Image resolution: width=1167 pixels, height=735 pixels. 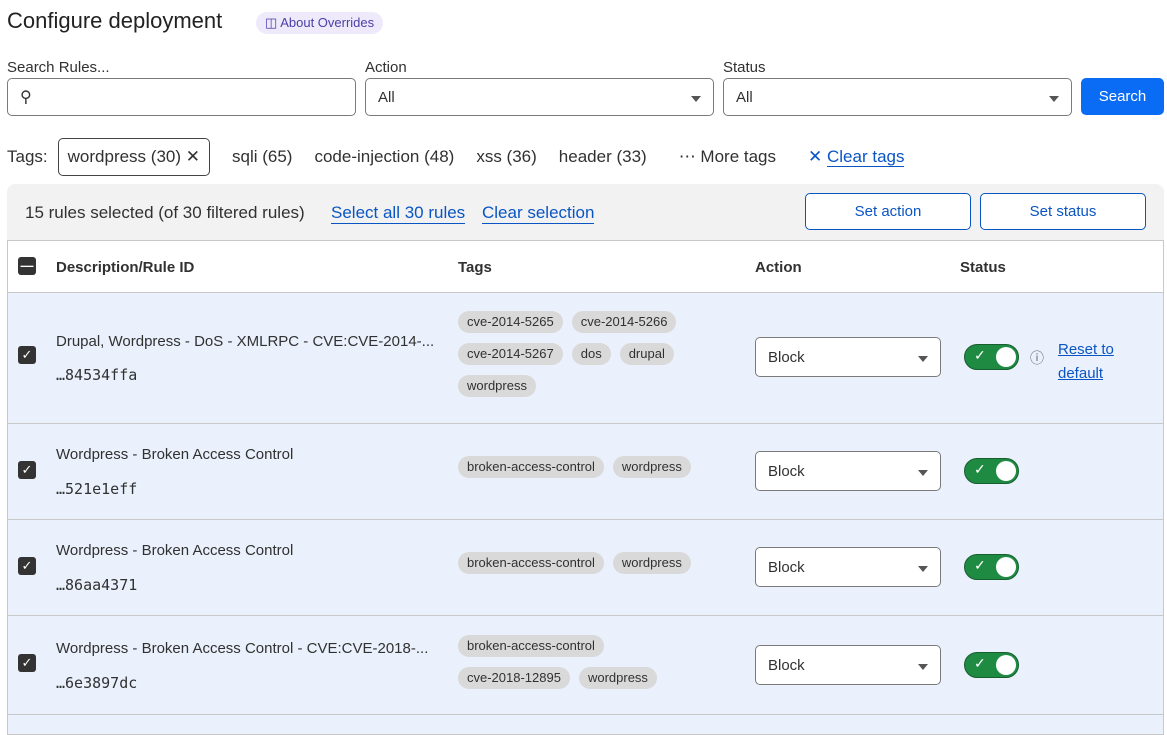 What do you see at coordinates (386, 67) in the screenshot?
I see `action-label: Action` at bounding box center [386, 67].